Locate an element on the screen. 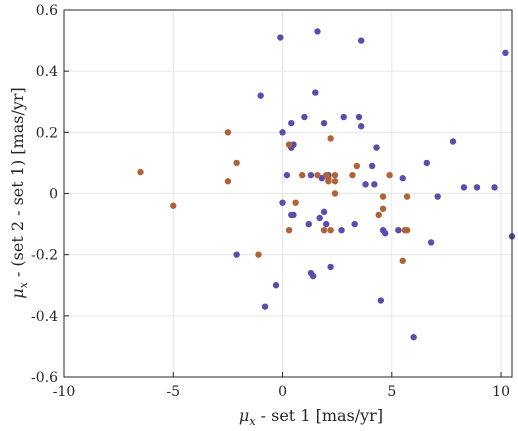 This screenshot has width=518, height=431. y-tick-label: -0.2 is located at coordinates (44, 256).